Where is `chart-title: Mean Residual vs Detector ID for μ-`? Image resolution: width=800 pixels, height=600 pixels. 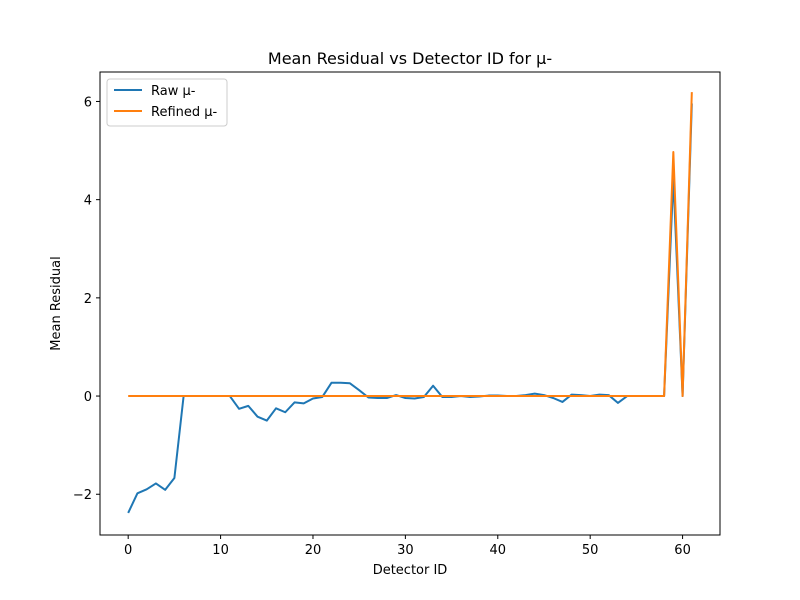 chart-title: Mean Residual vs Detector ID for μ- is located at coordinates (410, 58).